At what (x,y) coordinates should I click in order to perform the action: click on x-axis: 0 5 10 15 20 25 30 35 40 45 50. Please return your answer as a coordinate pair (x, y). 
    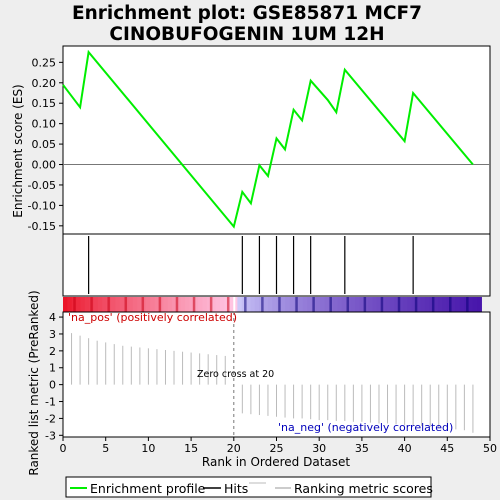
    Looking at the image, I should click on (278, 446).